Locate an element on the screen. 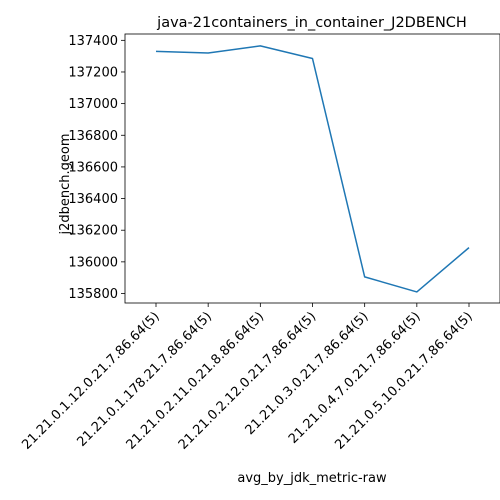 This screenshot has width=500, height=500. y-tick-label: 136600 is located at coordinates (93, 167).